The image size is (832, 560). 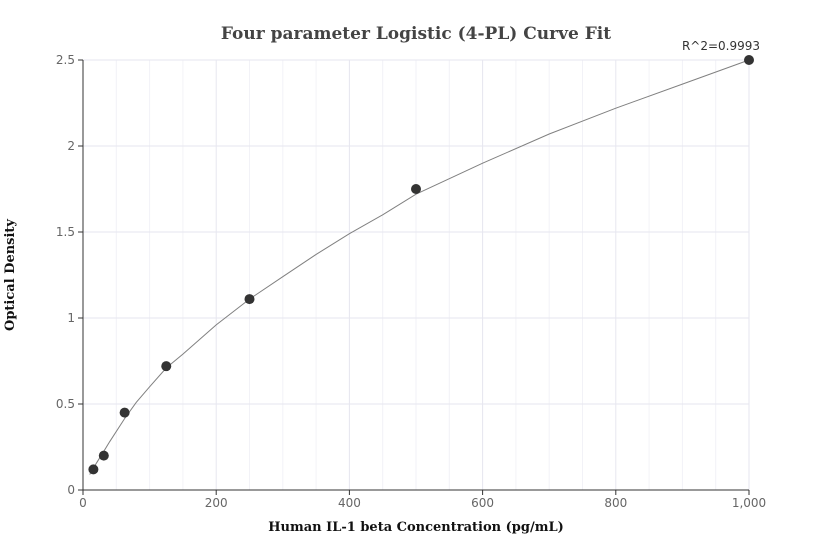 What do you see at coordinates (482, 503) in the screenshot?
I see `x-tick-label: 600` at bounding box center [482, 503].